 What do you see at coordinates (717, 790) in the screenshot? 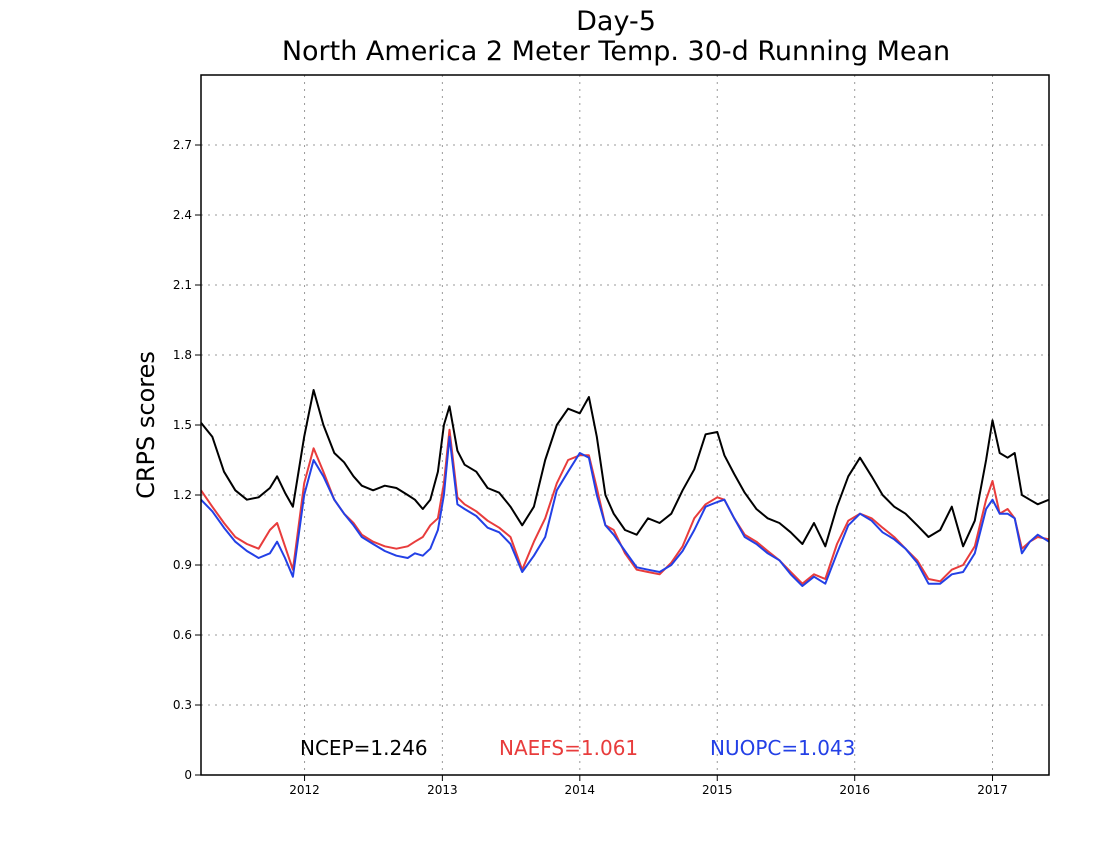
I see `x-tick-label: 2015` at bounding box center [717, 790].